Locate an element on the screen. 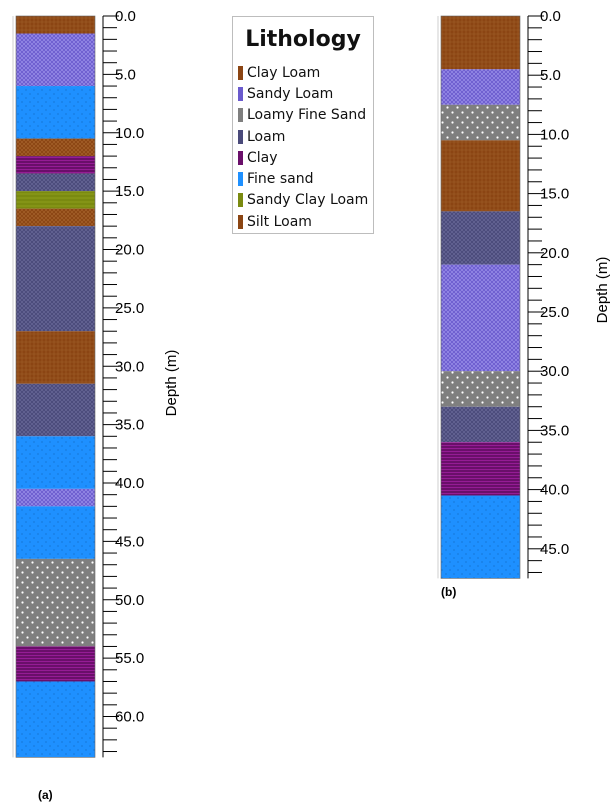 Image resolution: width=613 pixels, height=804 pixels. legend-item: Fine sand is located at coordinates (303, 178).